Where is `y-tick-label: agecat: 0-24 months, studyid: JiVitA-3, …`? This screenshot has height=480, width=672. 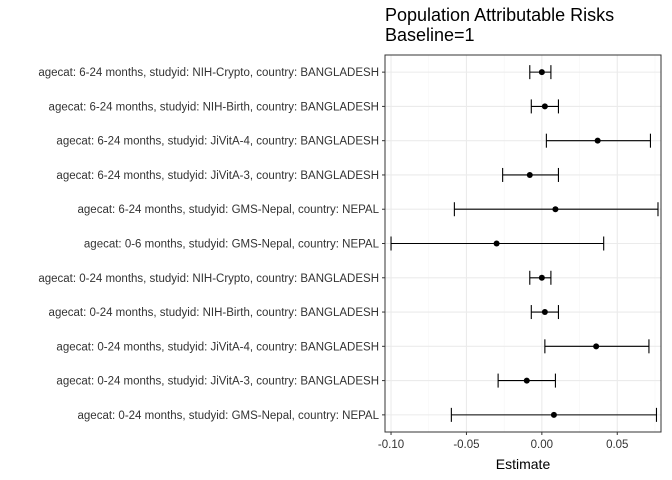
y-tick-label: agecat: 0-24 months, studyid: JiVitA-3, … is located at coordinates (217, 382).